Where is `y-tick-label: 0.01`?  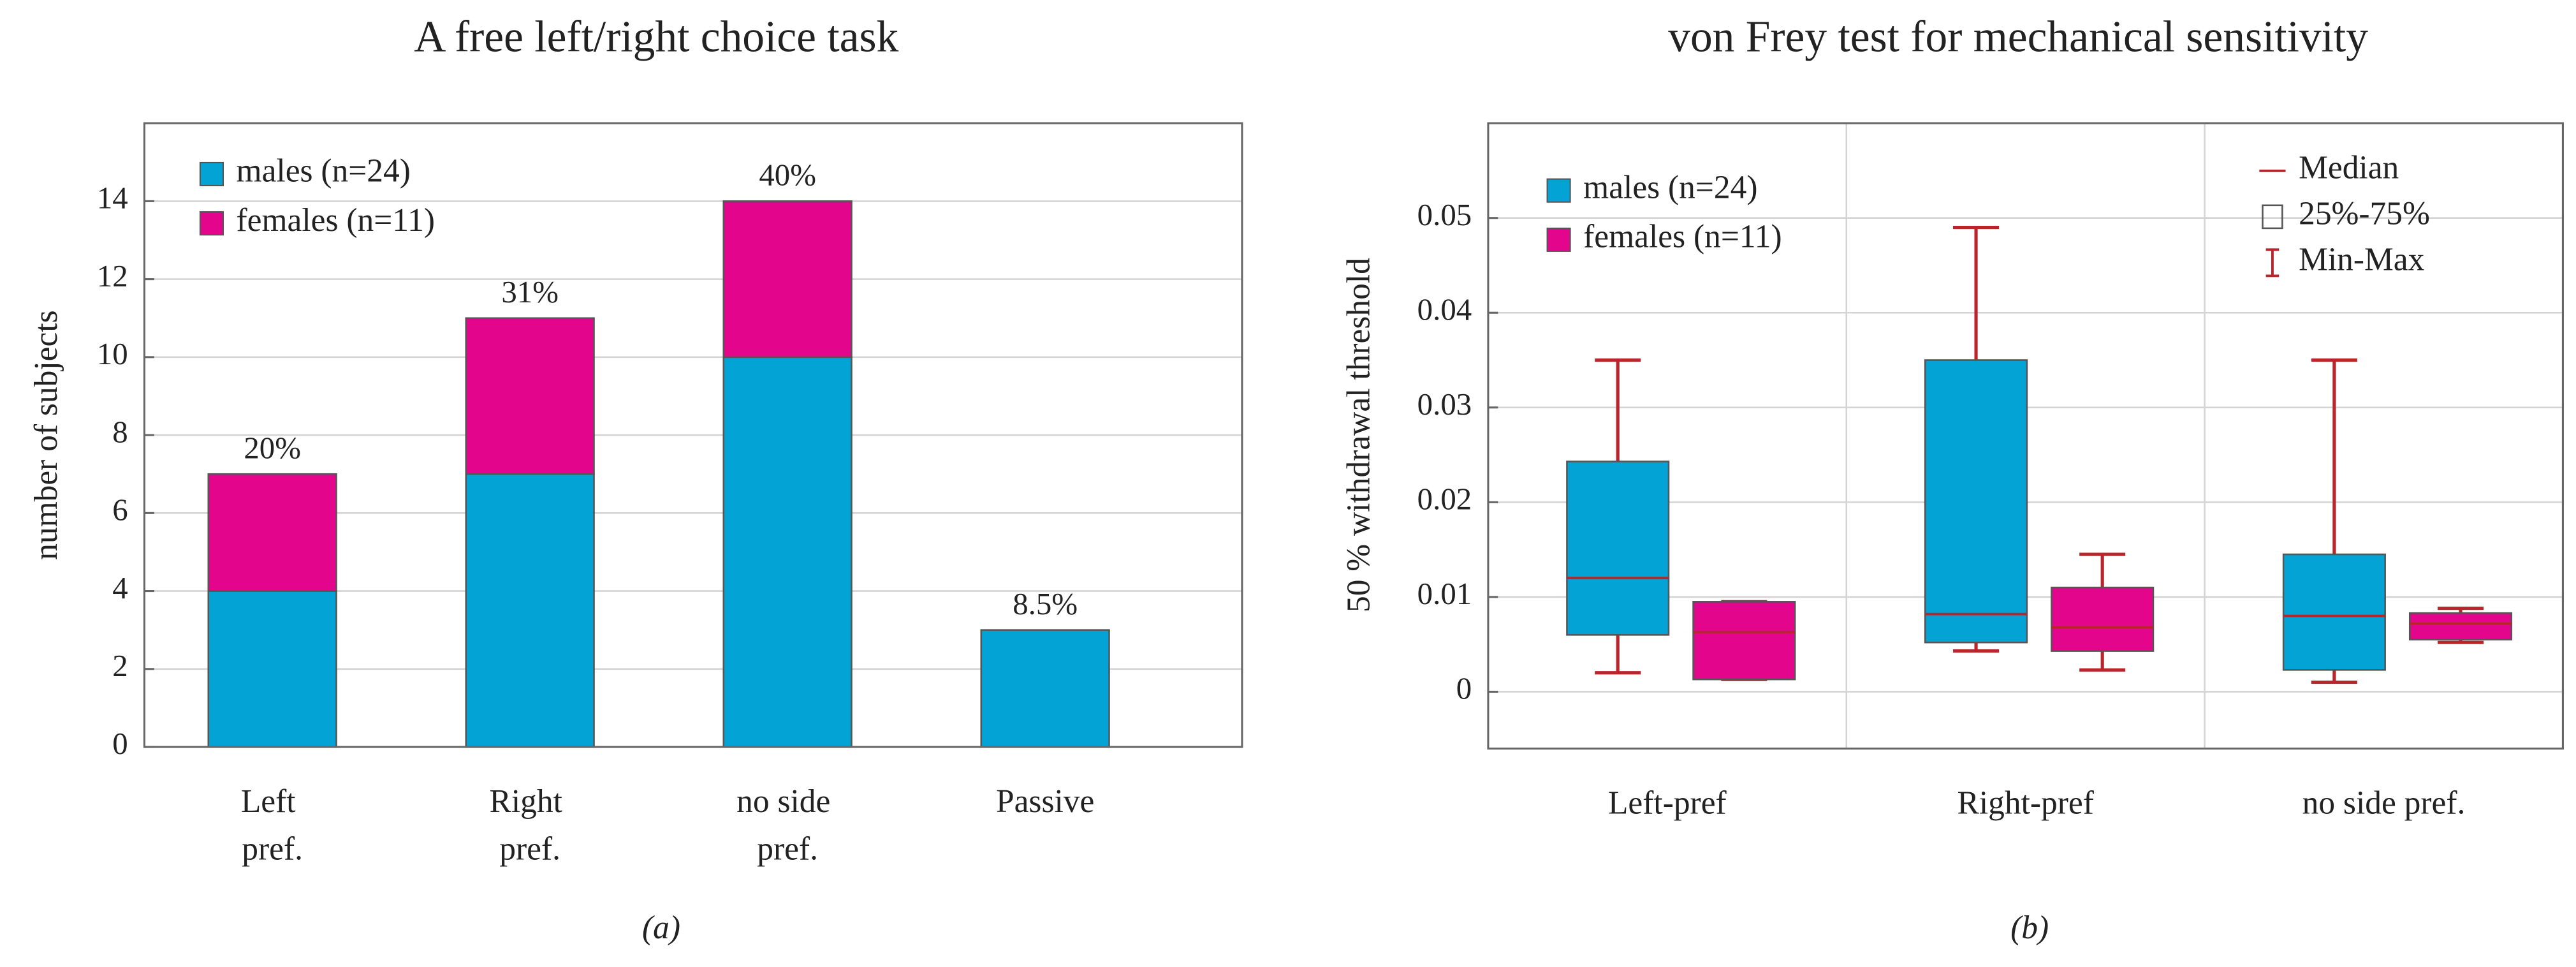 y-tick-label: 0.01 is located at coordinates (1444, 593).